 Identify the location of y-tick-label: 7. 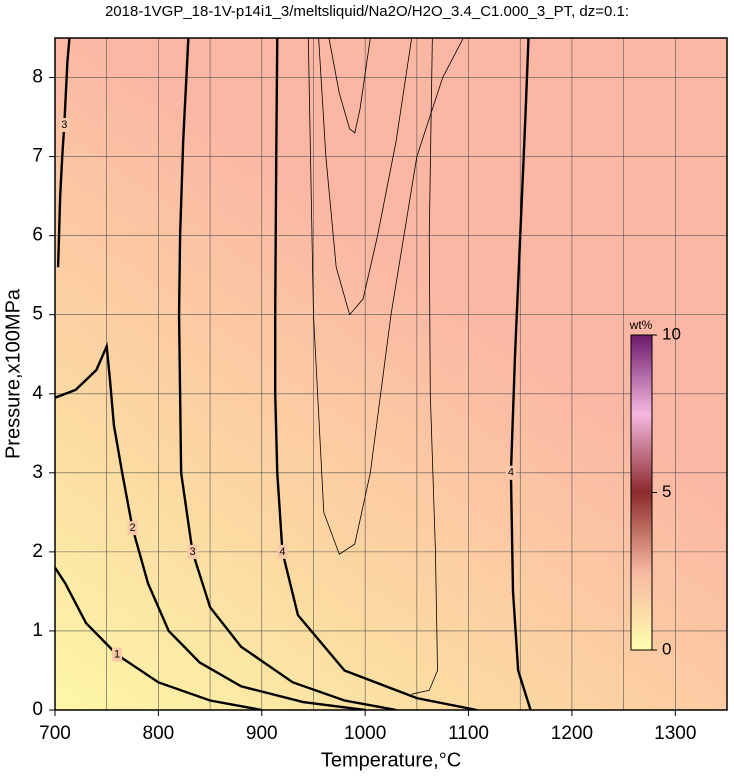
(37, 156).